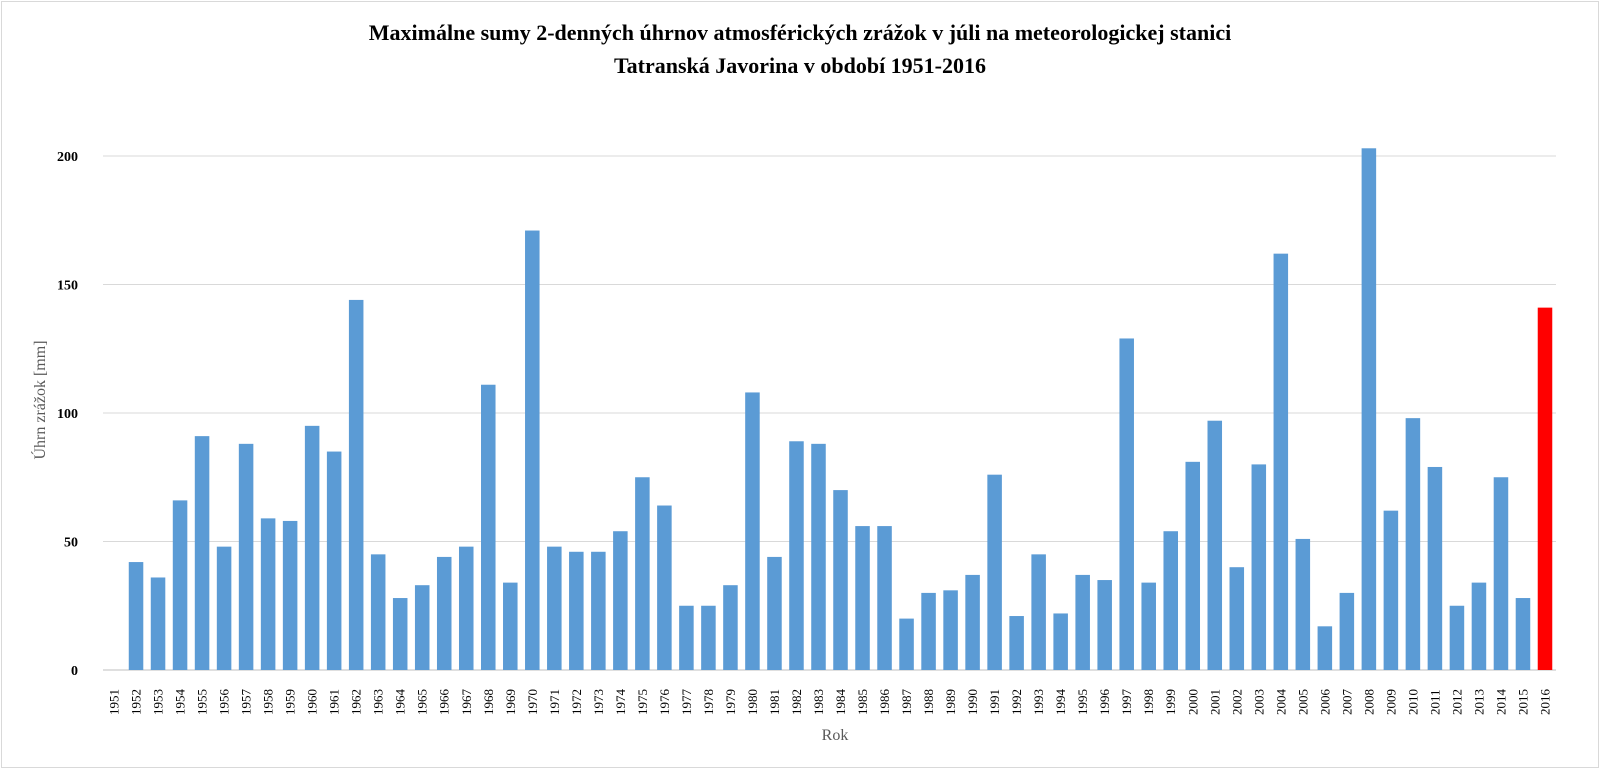  I want to click on bar-1955, so click(202, 553).